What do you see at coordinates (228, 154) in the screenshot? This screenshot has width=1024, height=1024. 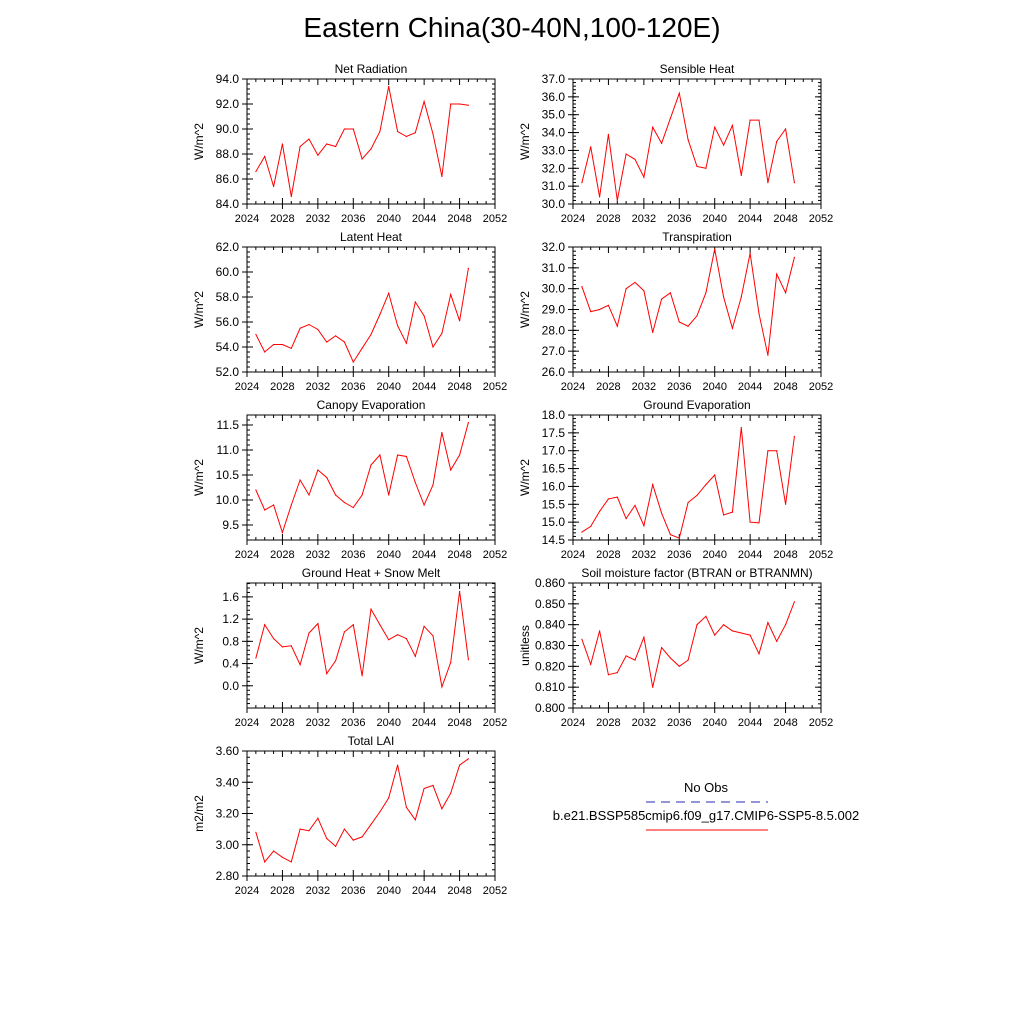 I see `y-tick-label: 88.0` at bounding box center [228, 154].